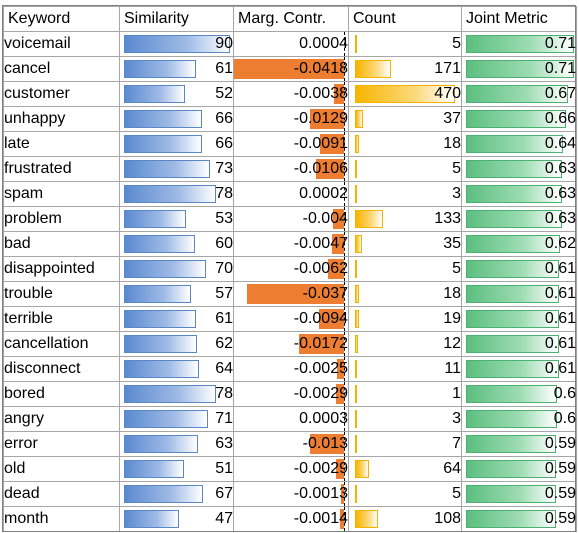  What do you see at coordinates (176, 419) in the screenshot?
I see `similarity-cell: 71` at bounding box center [176, 419].